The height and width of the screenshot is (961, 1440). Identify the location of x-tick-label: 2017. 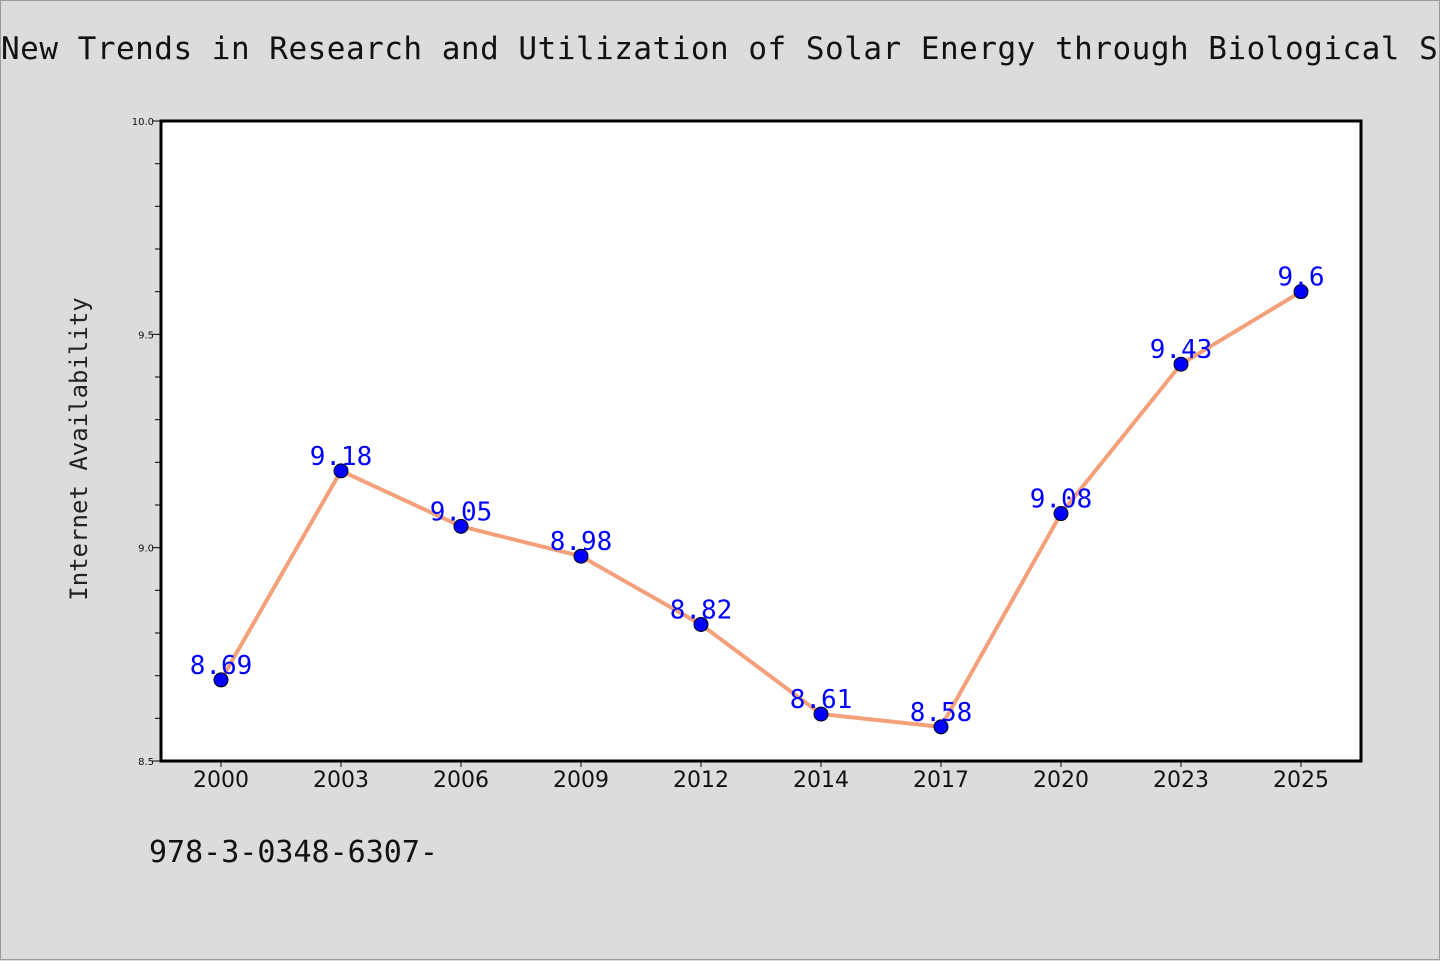
(941, 780).